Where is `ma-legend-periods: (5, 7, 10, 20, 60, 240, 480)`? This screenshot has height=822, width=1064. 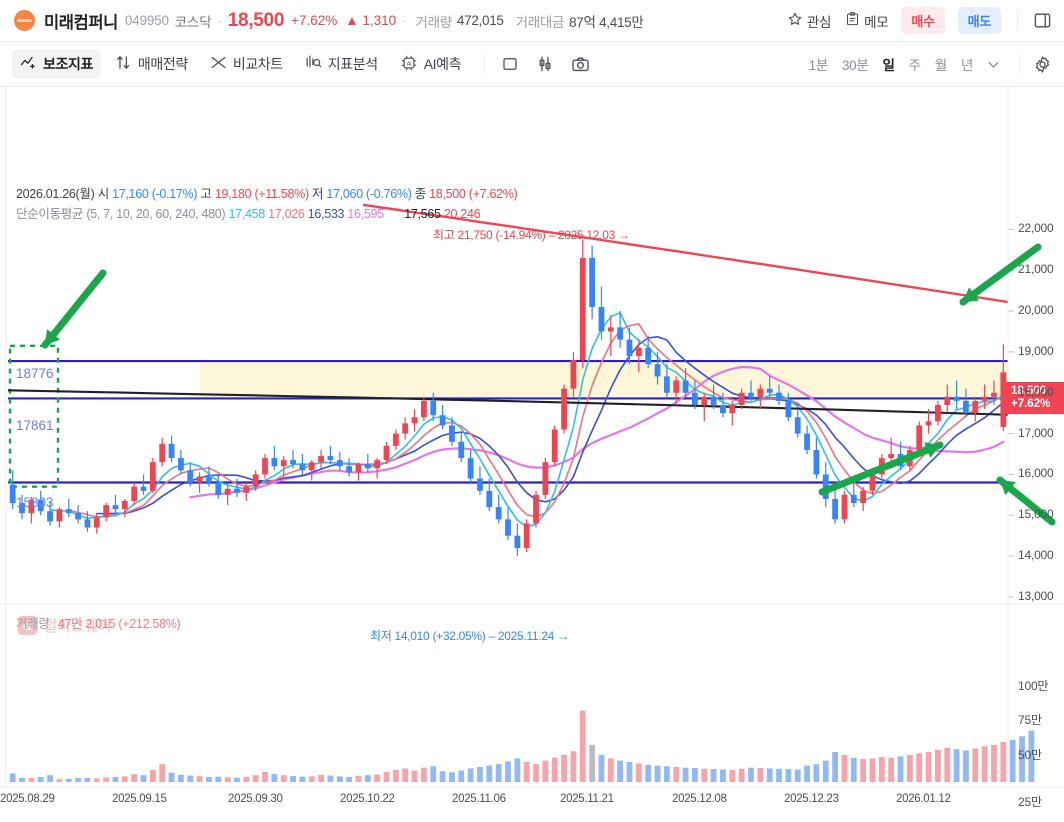 ma-legend-periods: (5, 7, 10, 20, 60, 240, 480) is located at coordinates (156, 214).